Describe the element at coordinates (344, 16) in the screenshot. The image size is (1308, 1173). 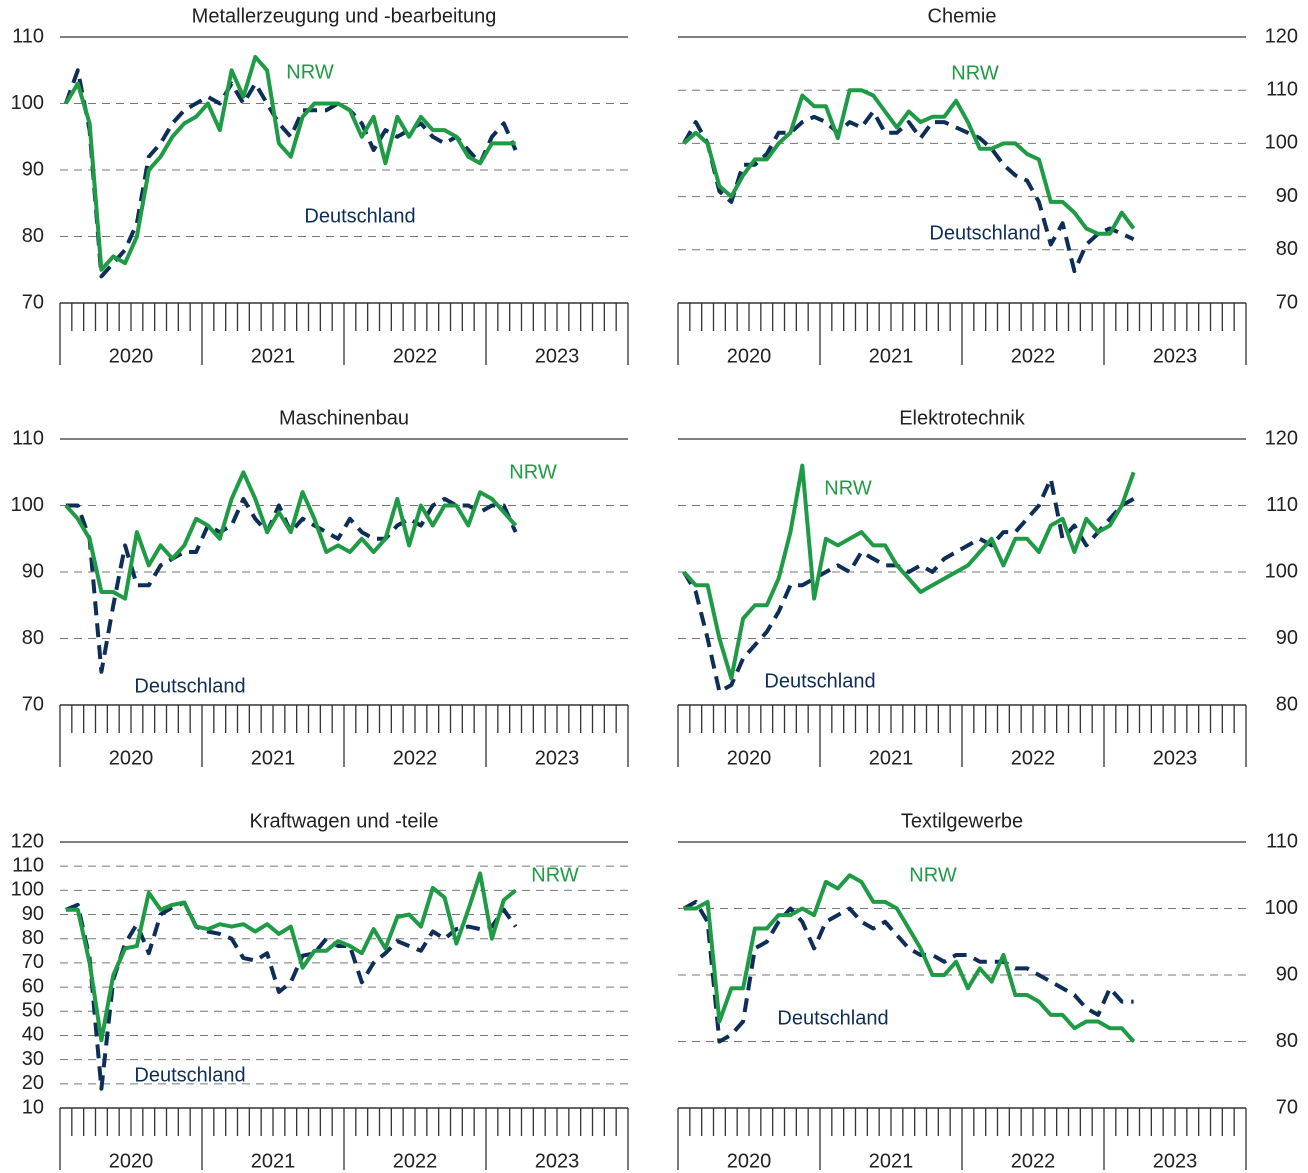
I see `chart-title: Metallerzeugung und -bearbeitung` at that location.